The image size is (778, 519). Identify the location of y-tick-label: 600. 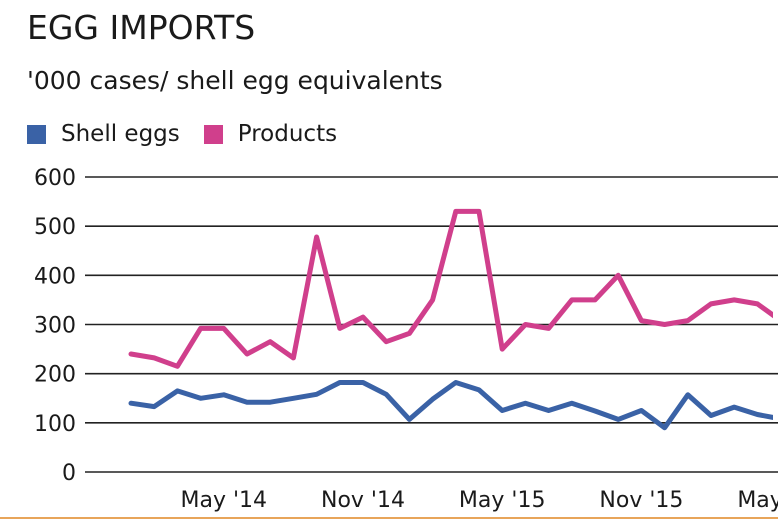
(55, 178).